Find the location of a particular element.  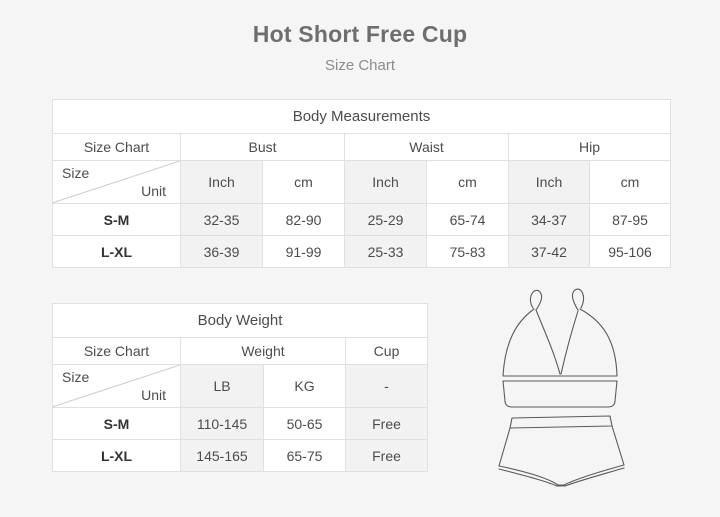

table-row: S-M 110-145 50-65 Free is located at coordinates (240, 423).